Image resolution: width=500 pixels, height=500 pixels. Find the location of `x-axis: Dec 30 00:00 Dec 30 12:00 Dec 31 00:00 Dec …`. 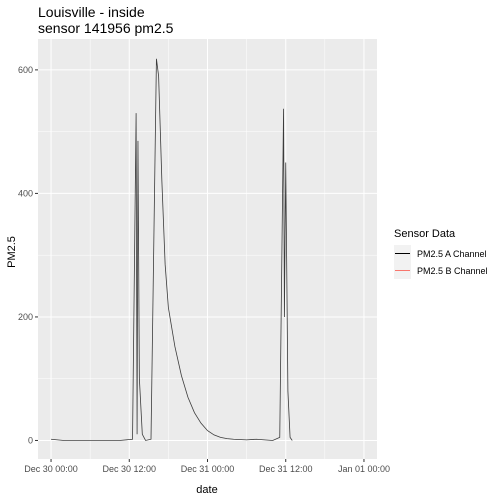

x-axis: Dec 30 00:00 Dec 30 12:00 Dec 31 00:00 Dec … is located at coordinates (207, 466).